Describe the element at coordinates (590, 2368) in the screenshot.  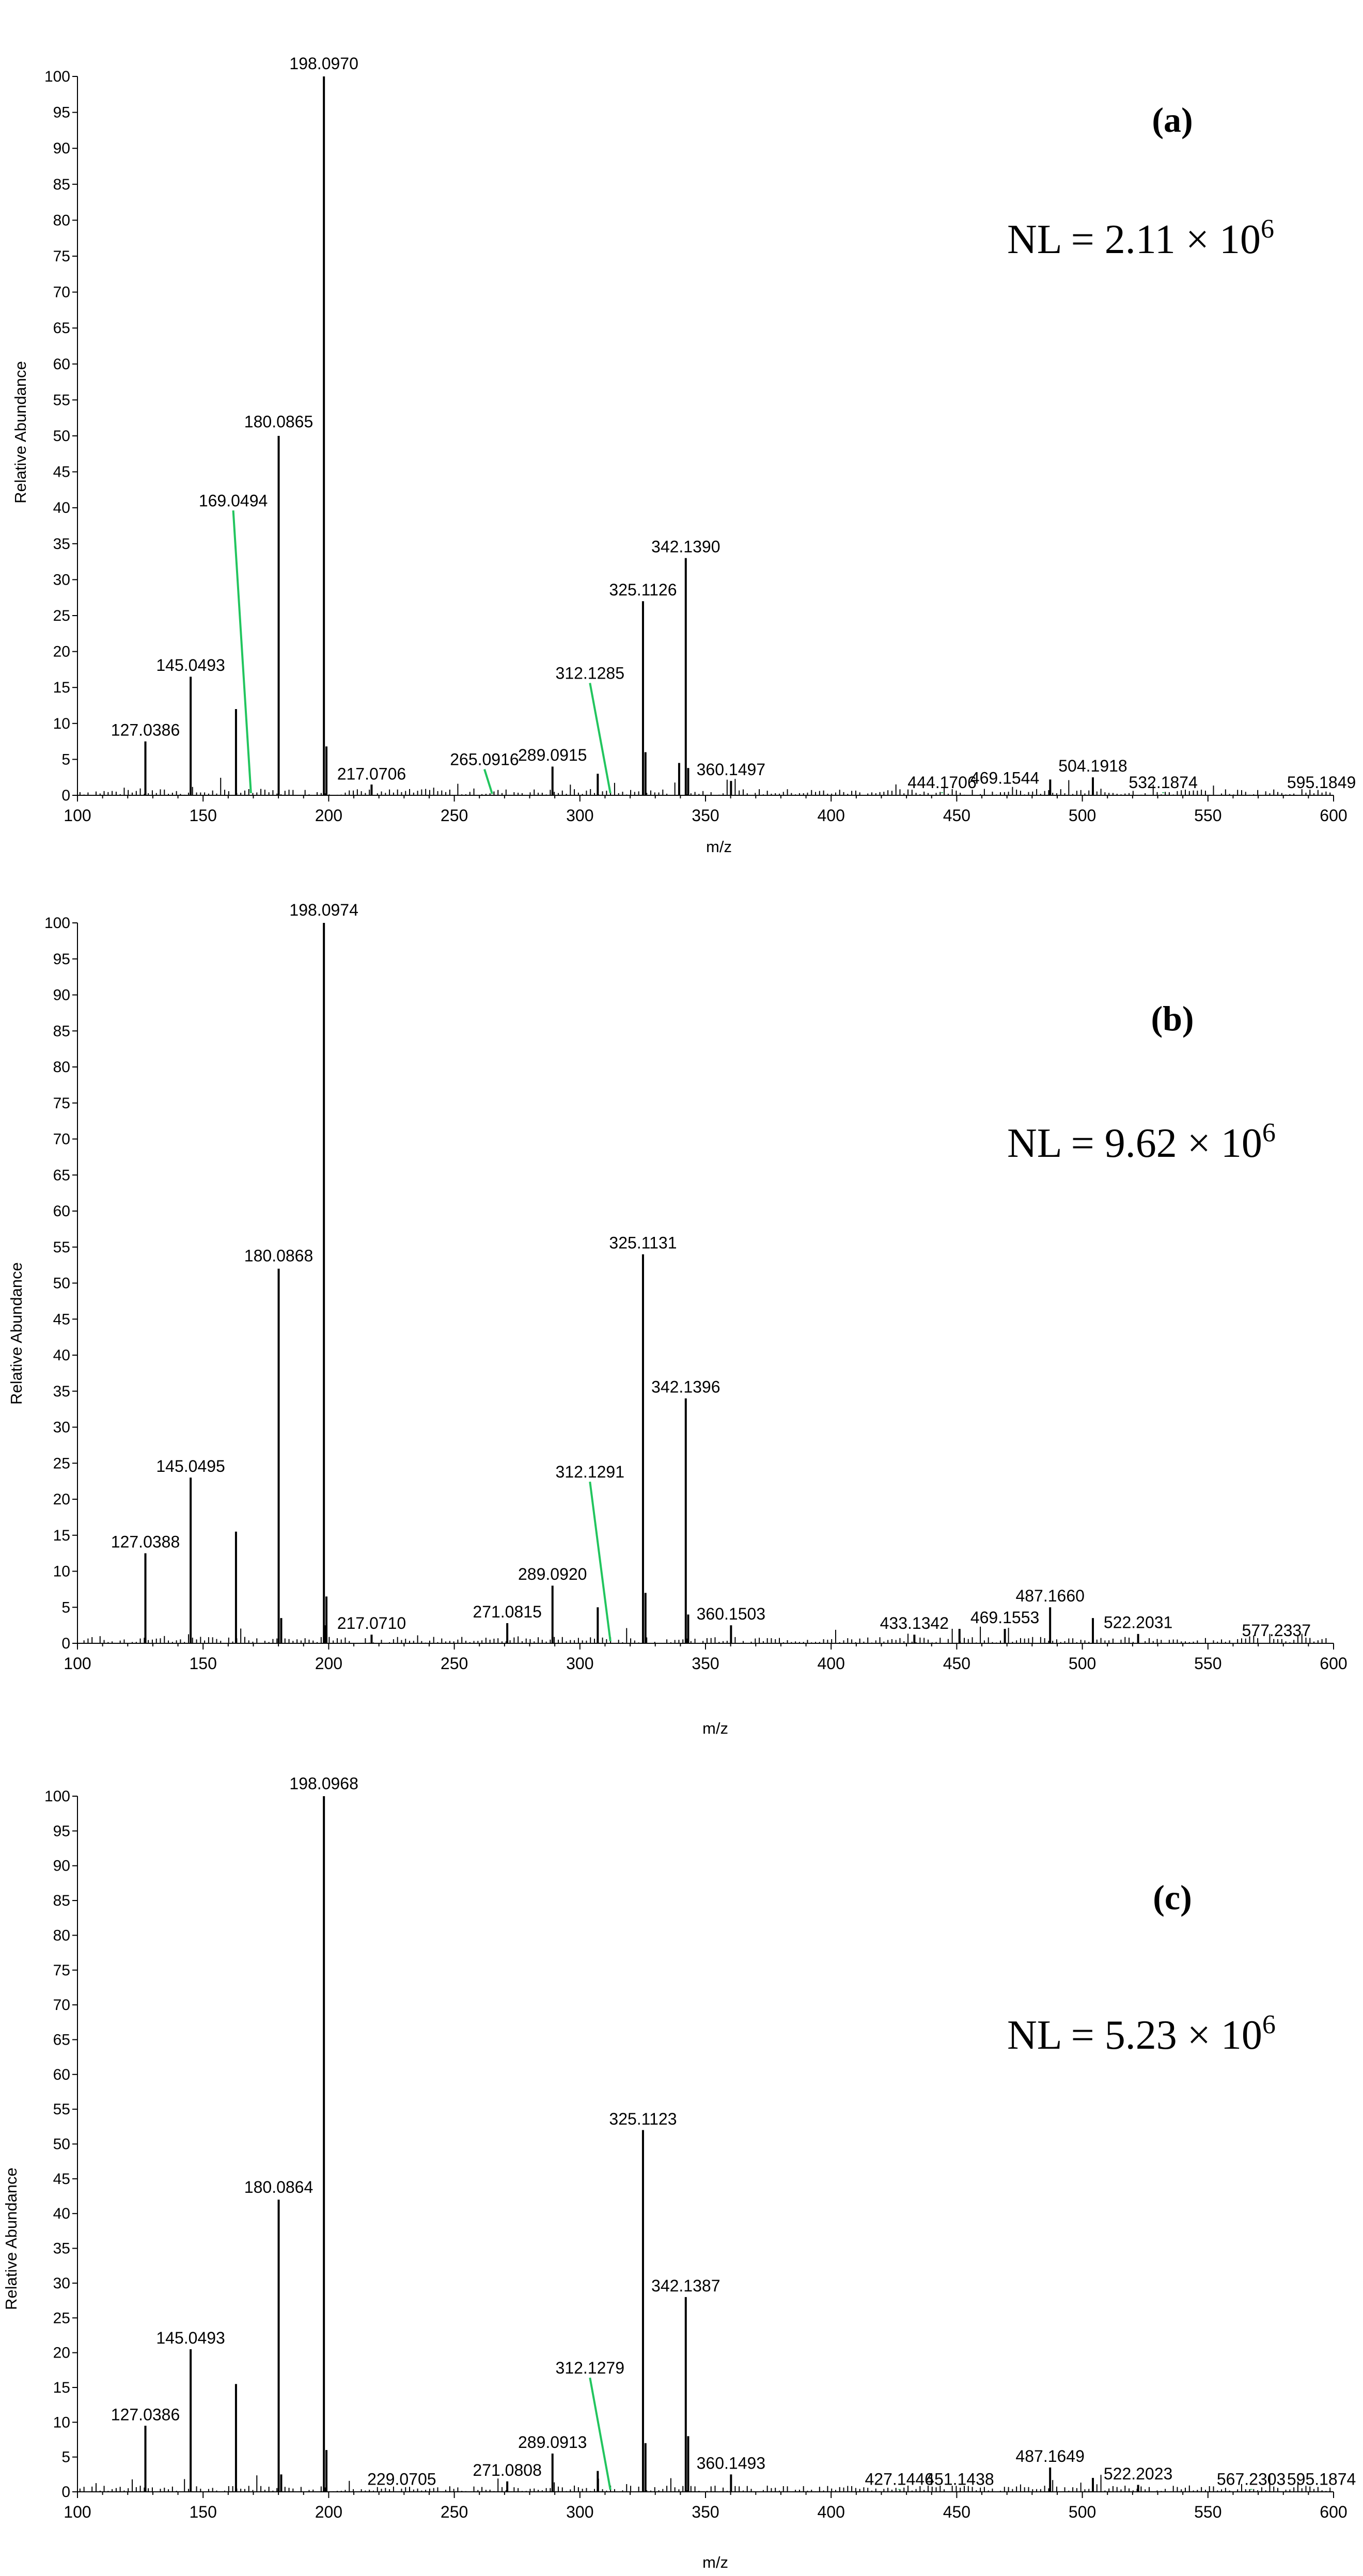
I see `peak-label: 312.1279` at that location.